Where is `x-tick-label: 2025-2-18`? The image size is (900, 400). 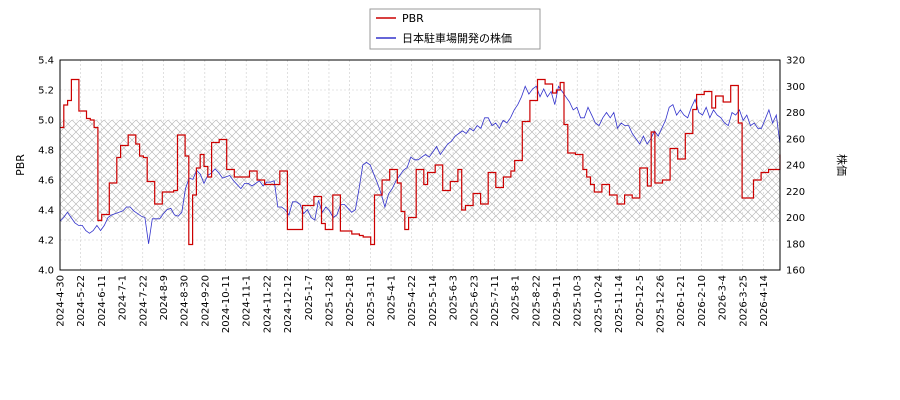 x-tick-label: 2025-2-18 is located at coordinates (350, 301).